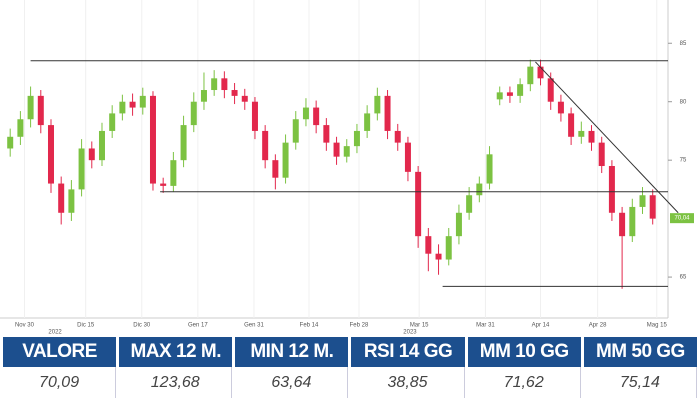 Image resolution: width=700 pixels, height=400 pixels. Describe the element at coordinates (640, 382) in the screenshot. I see `value-cell: 75,14` at that location.